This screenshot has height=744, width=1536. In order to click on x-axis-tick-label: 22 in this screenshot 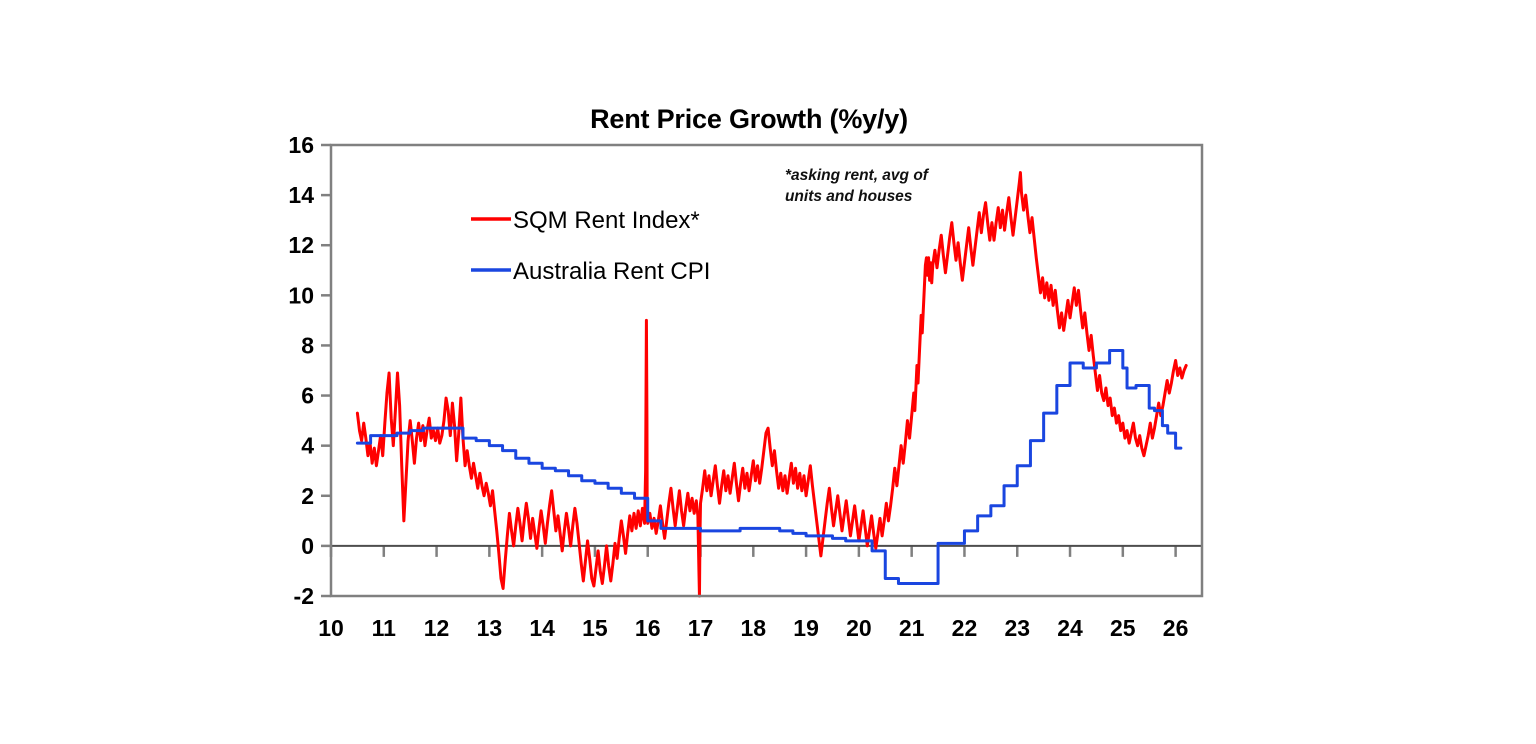, I will do `click(965, 628)`.